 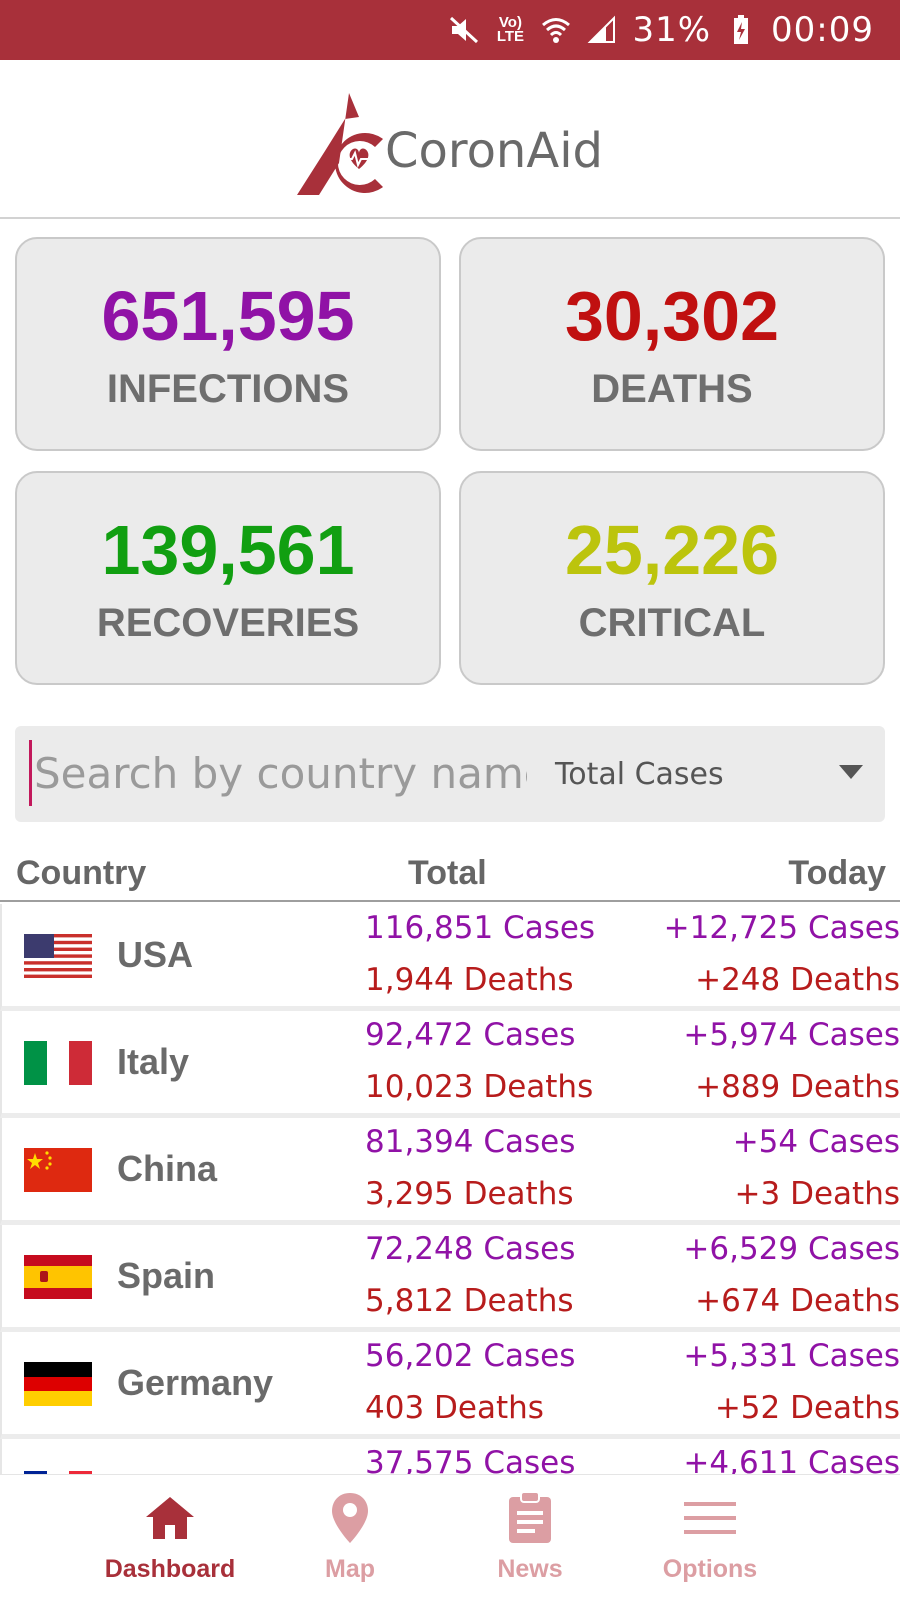 What do you see at coordinates (153, 1061) in the screenshot?
I see `country-name: Italy` at bounding box center [153, 1061].